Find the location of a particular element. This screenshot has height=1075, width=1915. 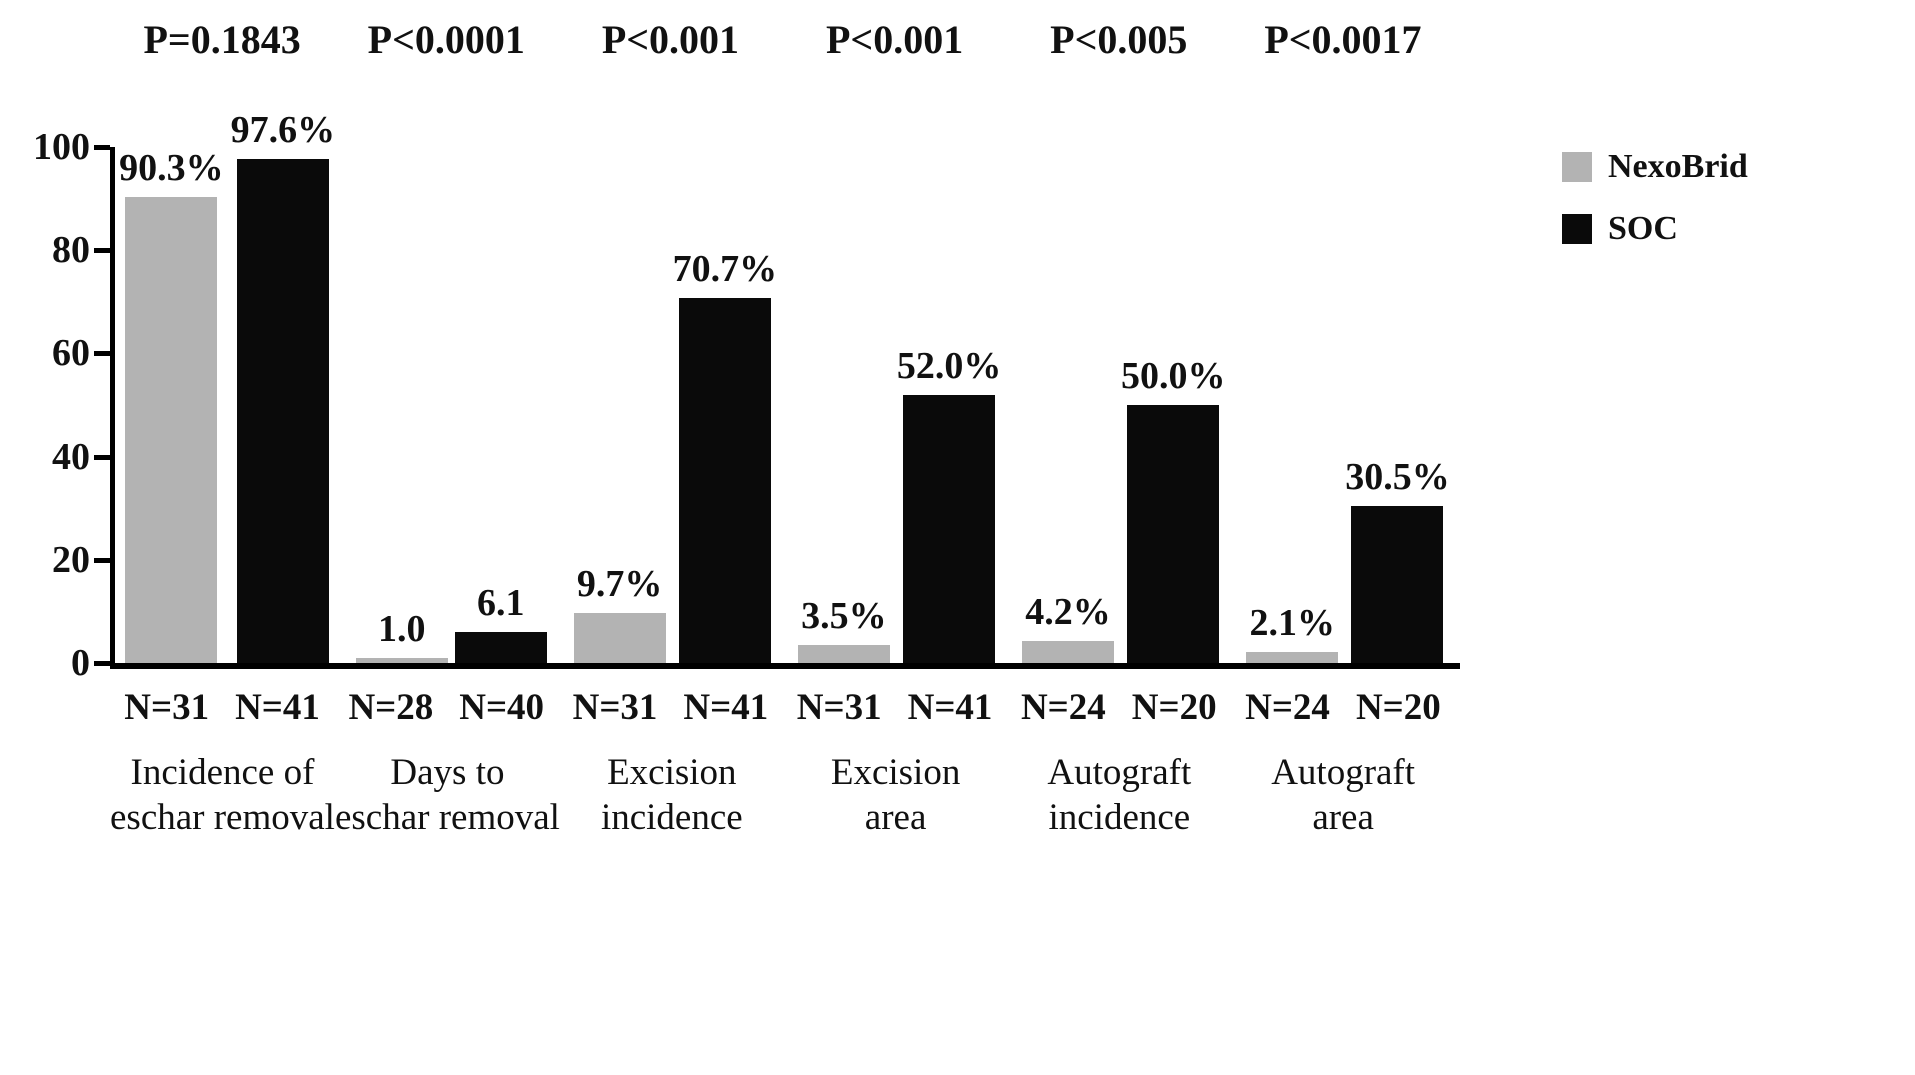

p-value-label: P<0.0017 is located at coordinates (1343, 39).